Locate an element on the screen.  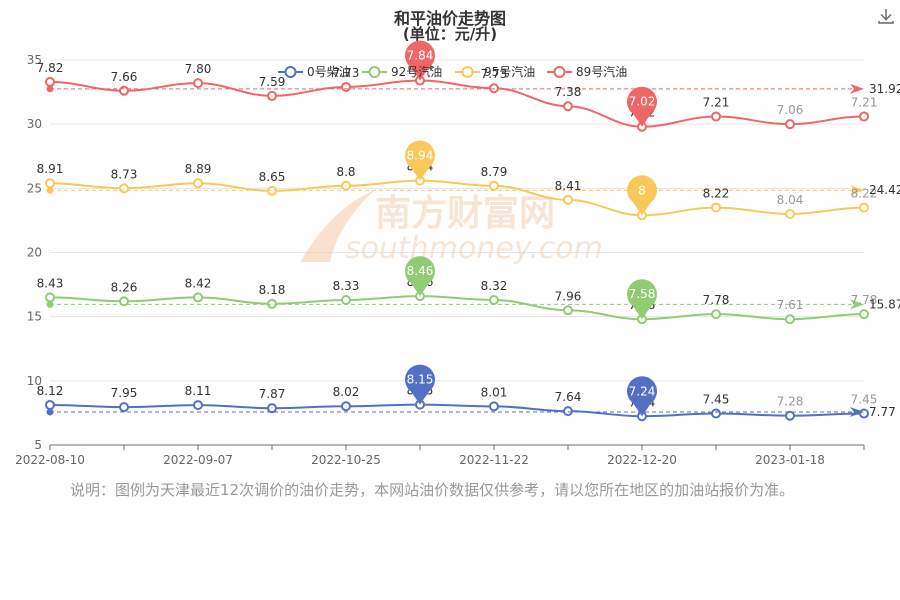
legend-label: 89号汽油 is located at coordinates (601, 71).